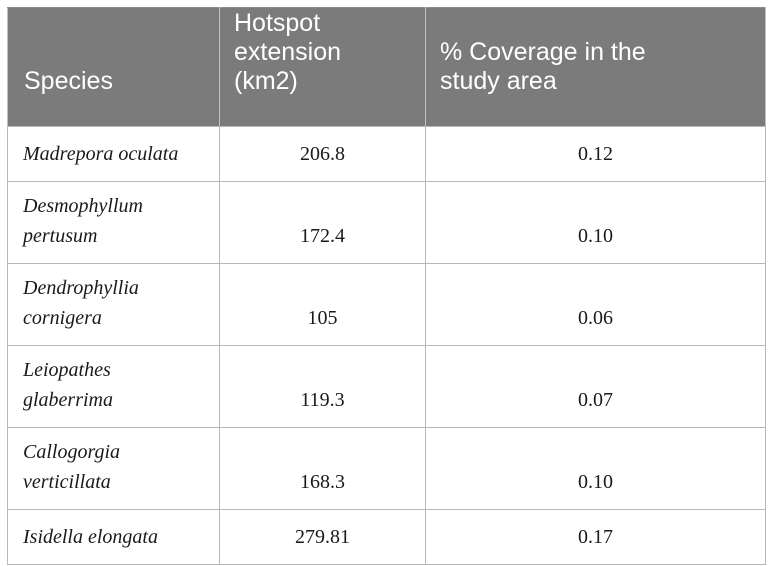  Describe the element at coordinates (322, 304) in the screenshot. I see `hotspot-cell: 105` at that location.